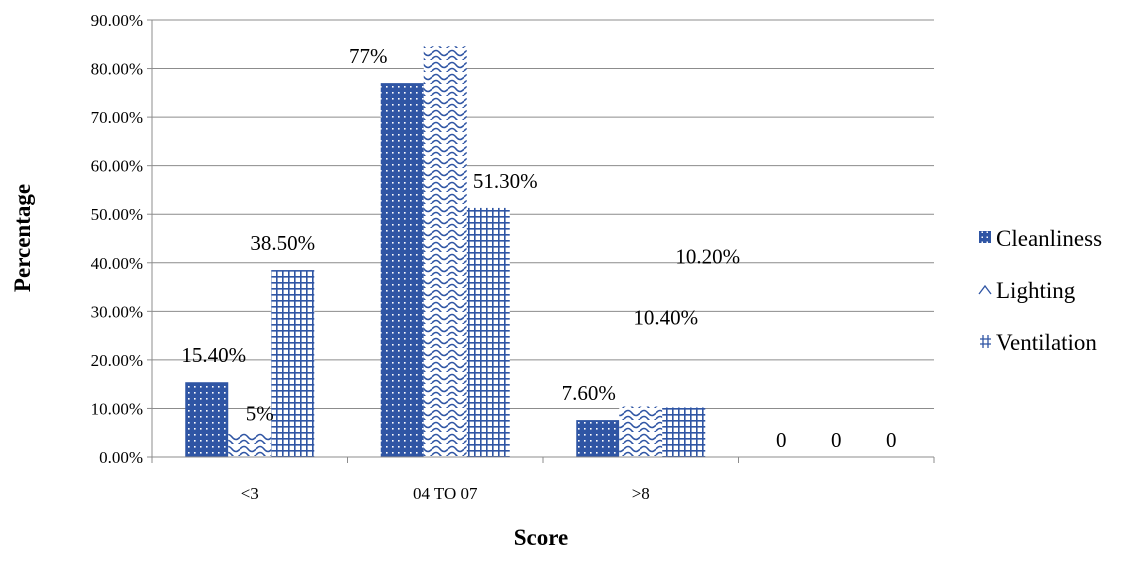 The image size is (1147, 563). I want to click on data-label: 15.40%, so click(213, 355).